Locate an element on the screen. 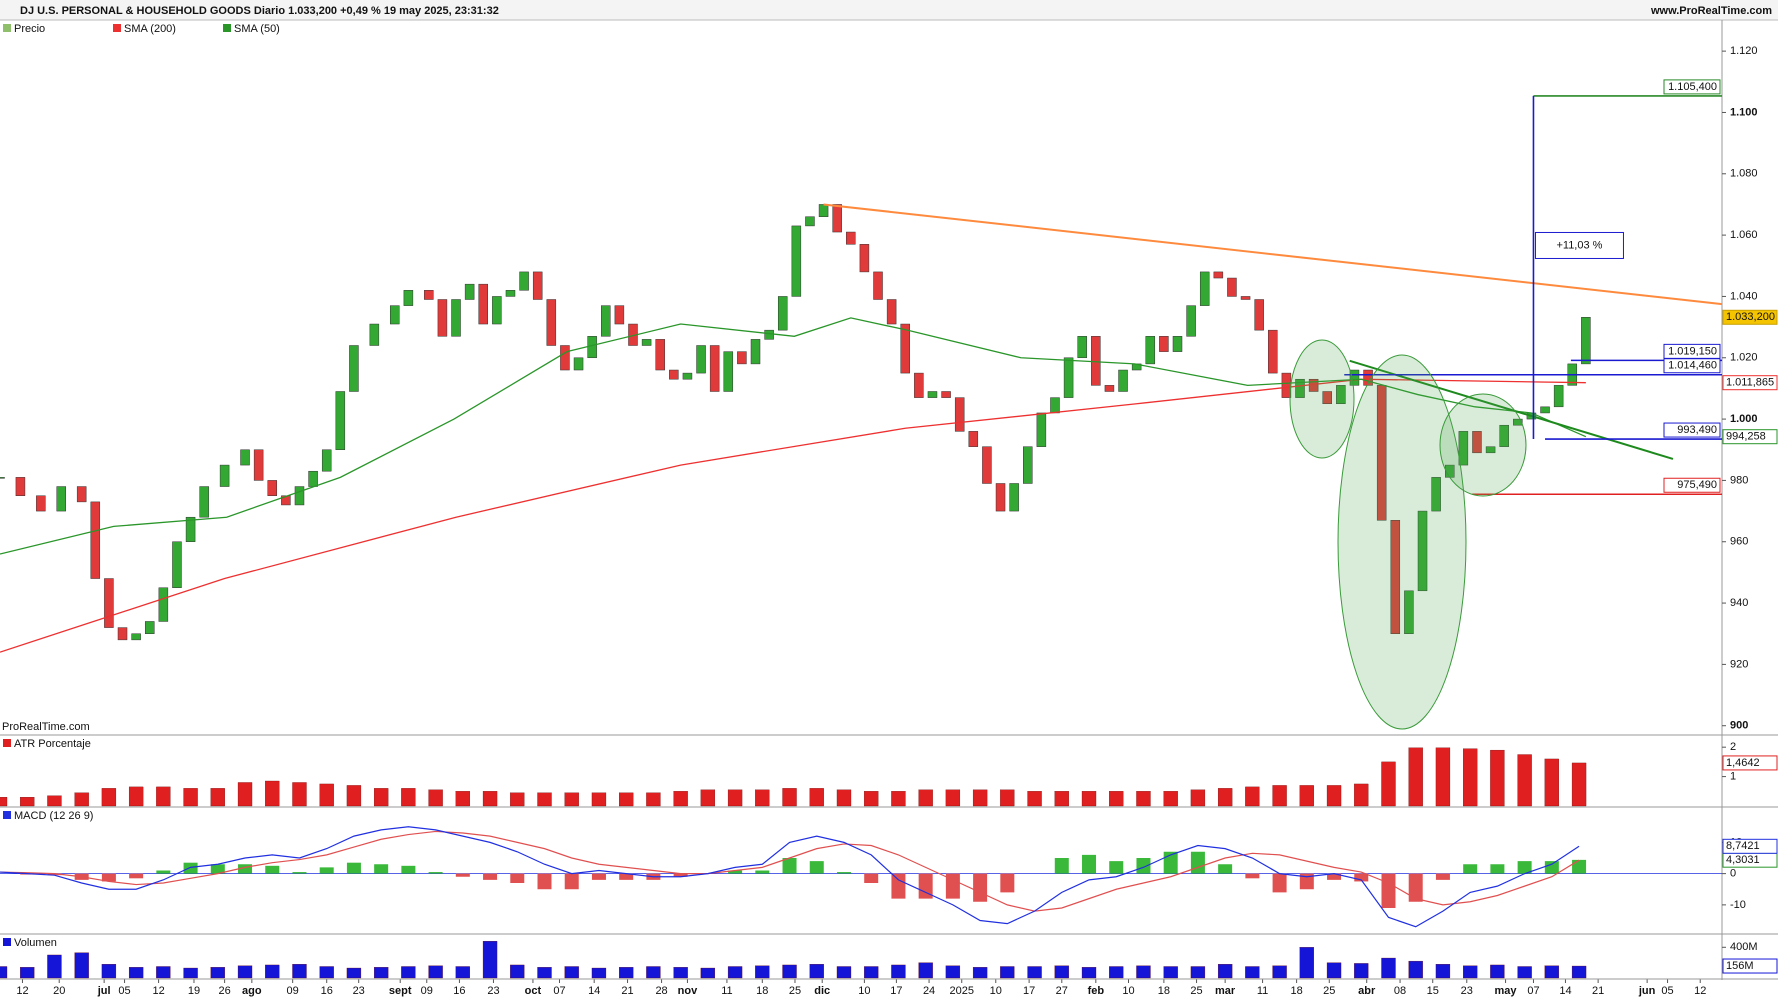  x-tick-label: 28 is located at coordinates (661, 991).